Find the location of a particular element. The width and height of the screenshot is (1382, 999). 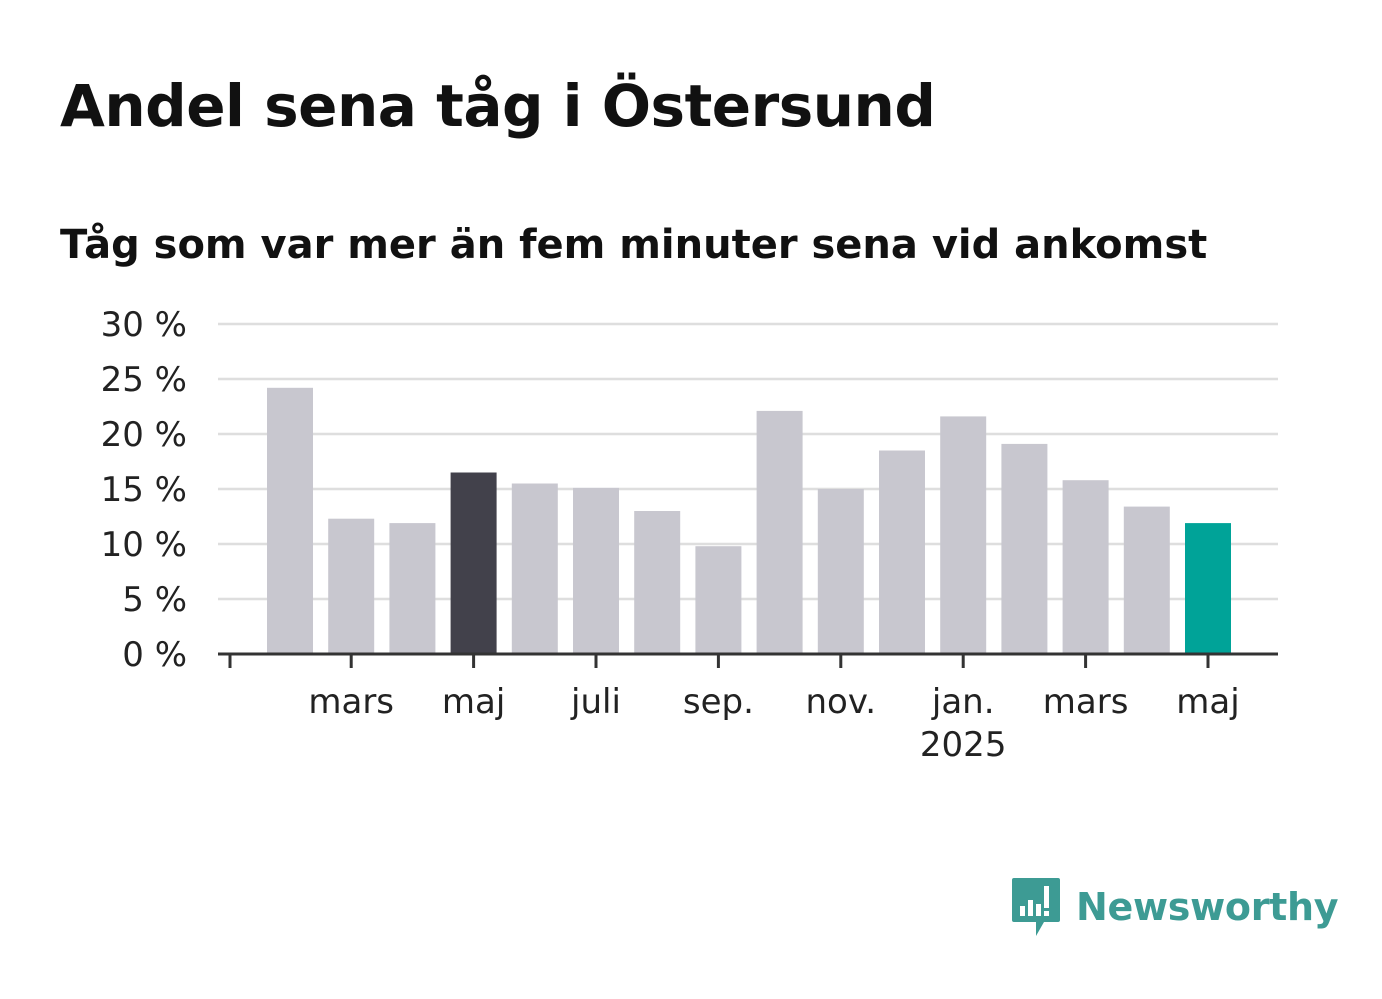

y-tick-label: 15 % is located at coordinates (144, 490).